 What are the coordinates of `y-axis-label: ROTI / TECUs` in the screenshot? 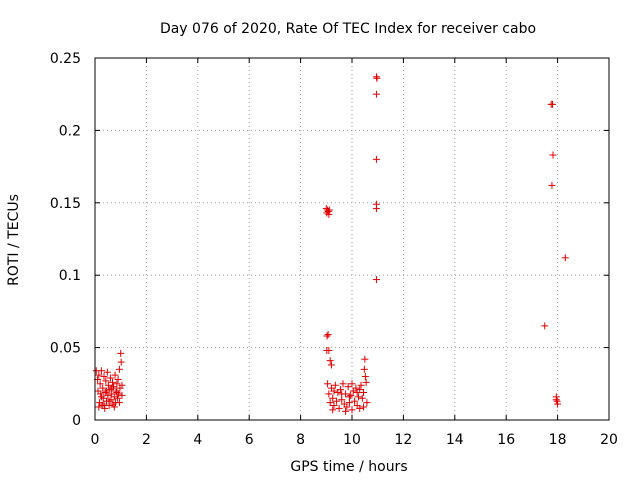 It's located at (14, 240).